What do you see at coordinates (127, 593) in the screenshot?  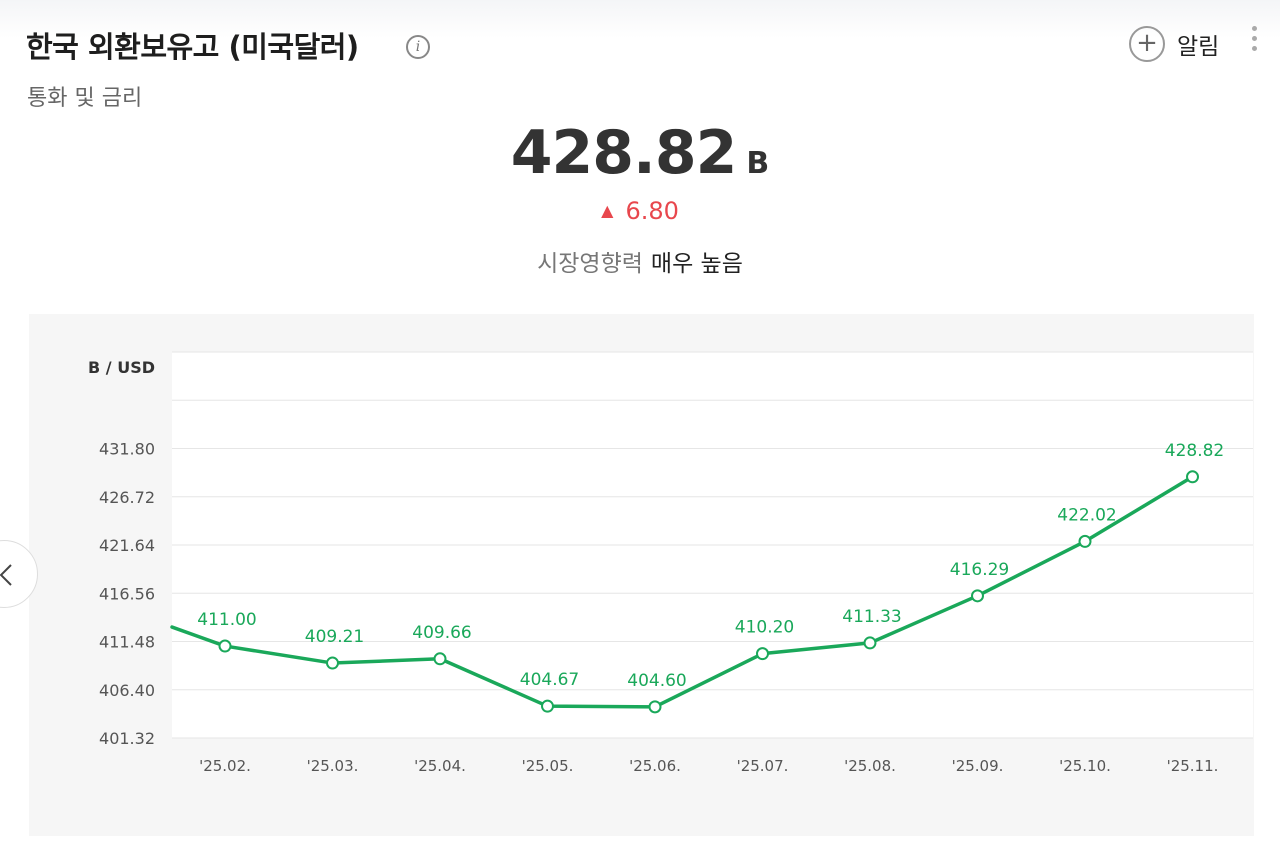 I see `y-tick-label: 416.56` at bounding box center [127, 593].